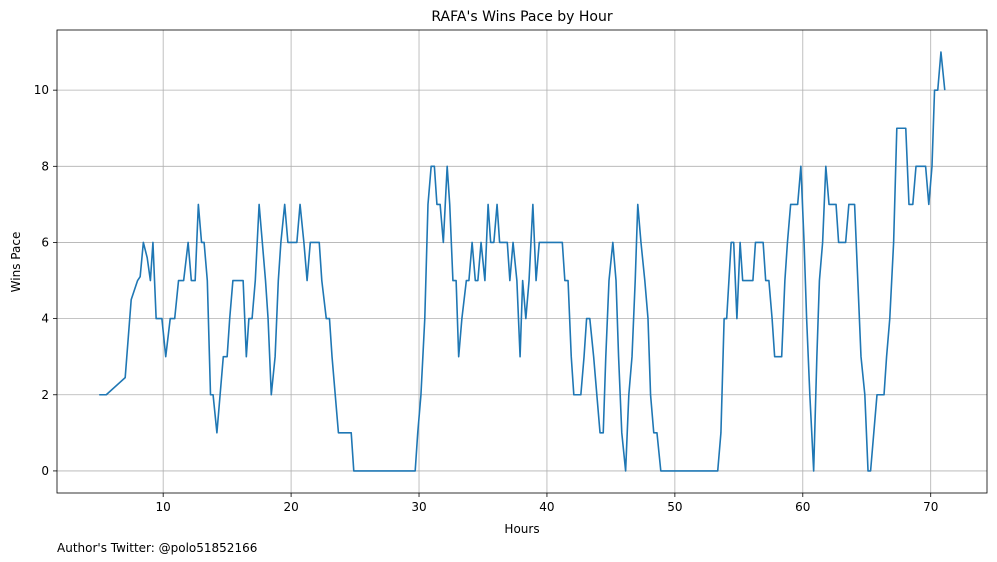 This screenshot has height=562, width=997. Describe the element at coordinates (163, 507) in the screenshot. I see `x-tick-label: 10` at that location.